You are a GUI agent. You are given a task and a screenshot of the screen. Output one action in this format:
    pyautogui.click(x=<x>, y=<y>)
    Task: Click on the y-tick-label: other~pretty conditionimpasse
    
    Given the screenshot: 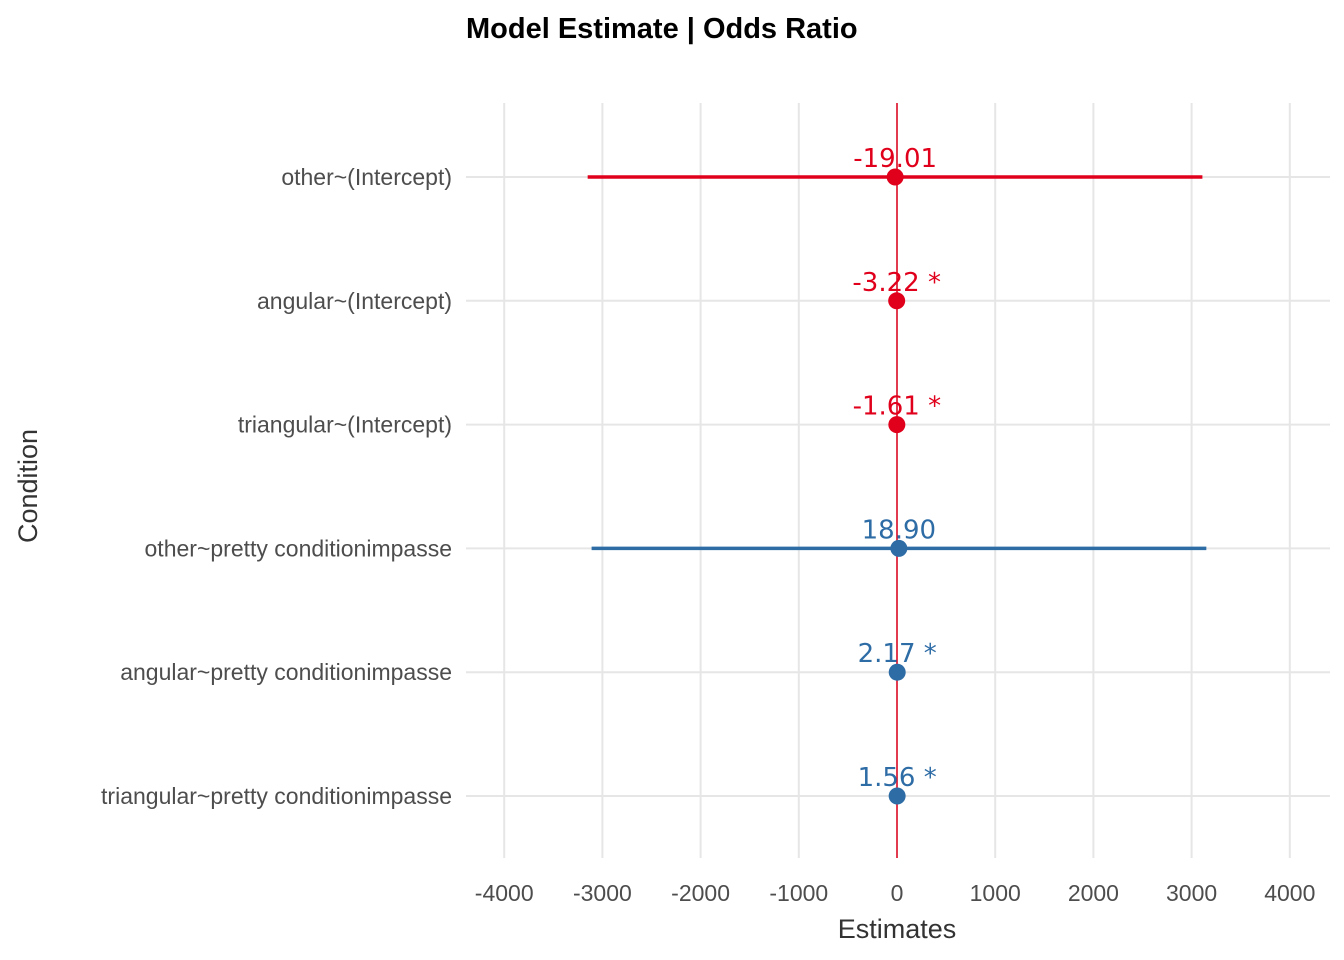 What is the action you would take?
    pyautogui.click(x=298, y=548)
    